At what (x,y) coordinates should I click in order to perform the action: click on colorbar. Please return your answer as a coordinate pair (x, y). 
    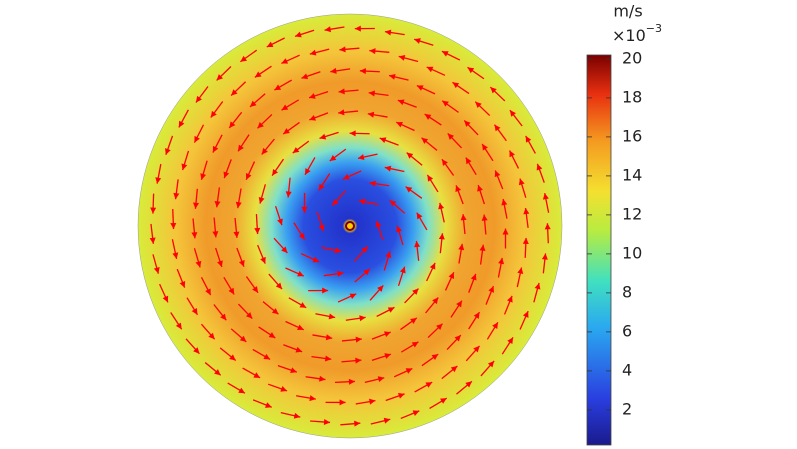
    Looking at the image, I should click on (599, 250).